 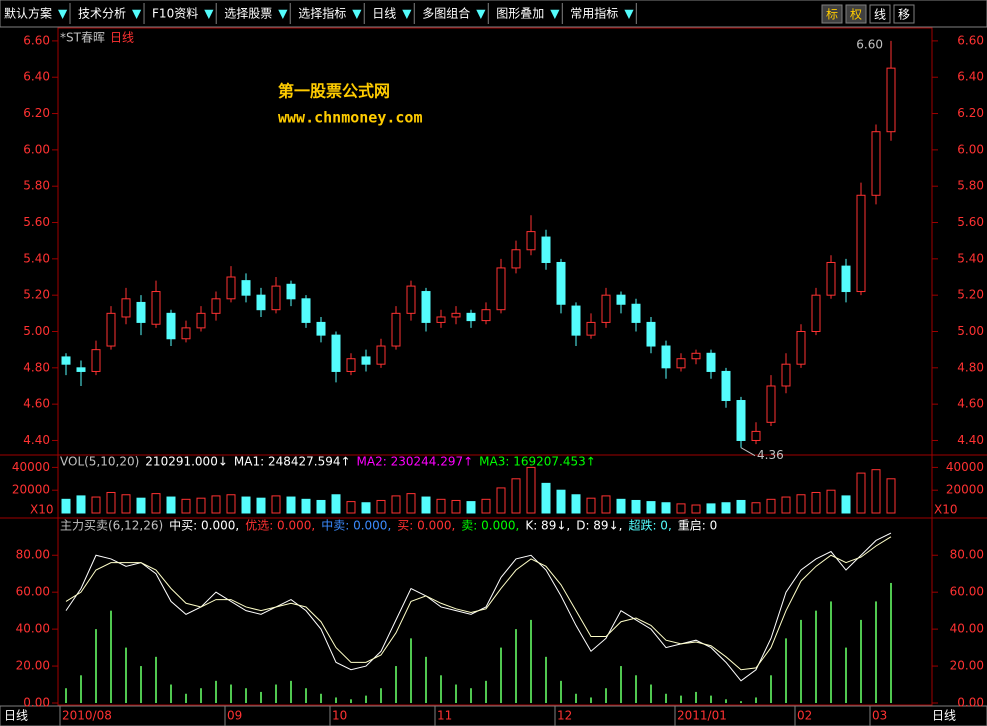 I want to click on indicator-header: 中买: 0.000,, so click(x=204, y=525).